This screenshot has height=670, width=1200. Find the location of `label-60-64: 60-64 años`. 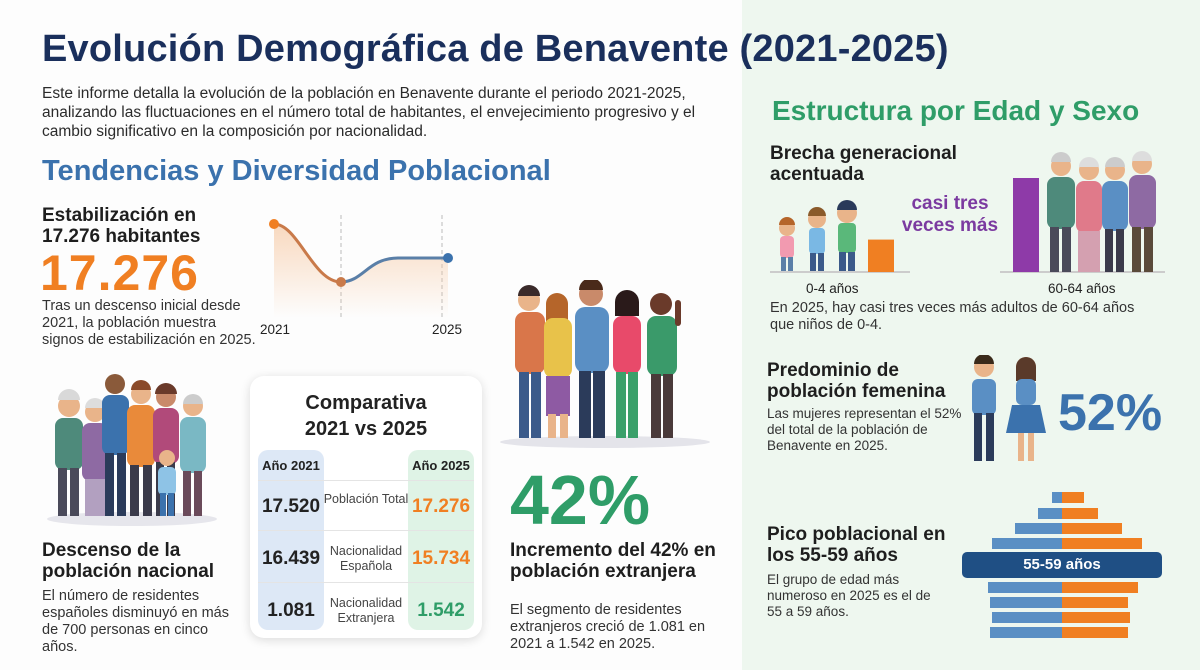

label-60-64: 60-64 años is located at coordinates (1082, 288).